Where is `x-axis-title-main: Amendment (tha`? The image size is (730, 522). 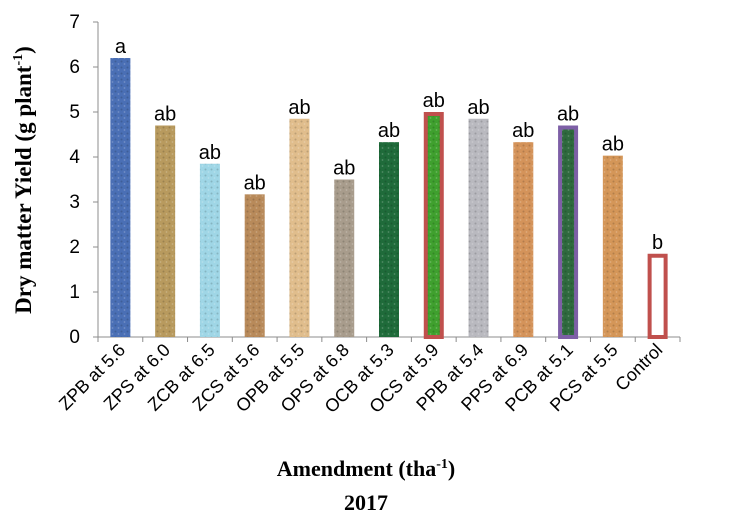 x-axis-title-main: Amendment (tha is located at coordinates (357, 468).